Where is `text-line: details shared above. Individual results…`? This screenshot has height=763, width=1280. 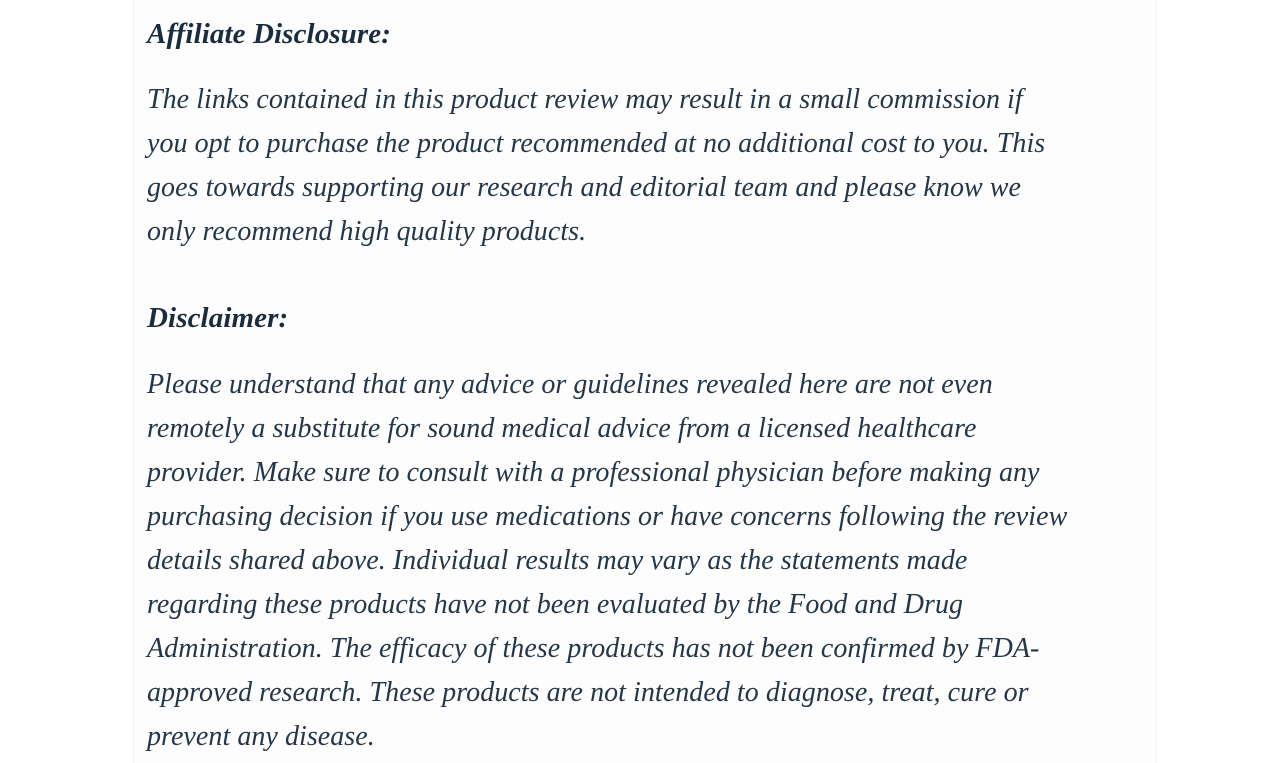
text-line: details shared above. Individual results… is located at coordinates (557, 560).